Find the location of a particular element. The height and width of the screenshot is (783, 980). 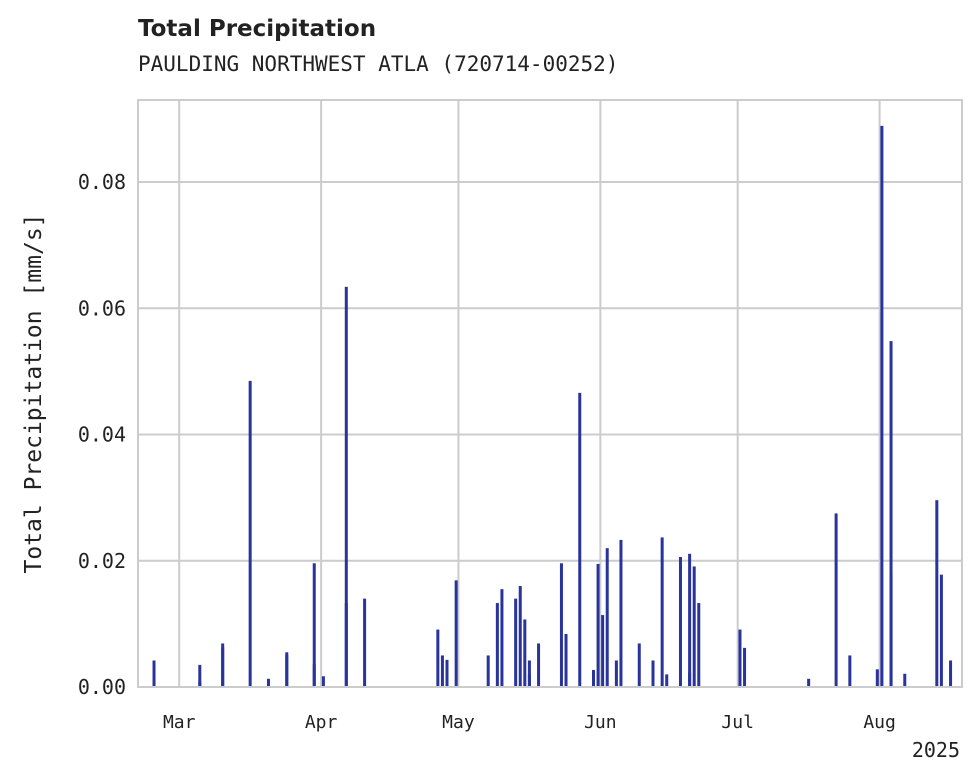

chart-subtitle: PAULDING NORTHWEST ATLA (720714-00252) is located at coordinates (378, 64).